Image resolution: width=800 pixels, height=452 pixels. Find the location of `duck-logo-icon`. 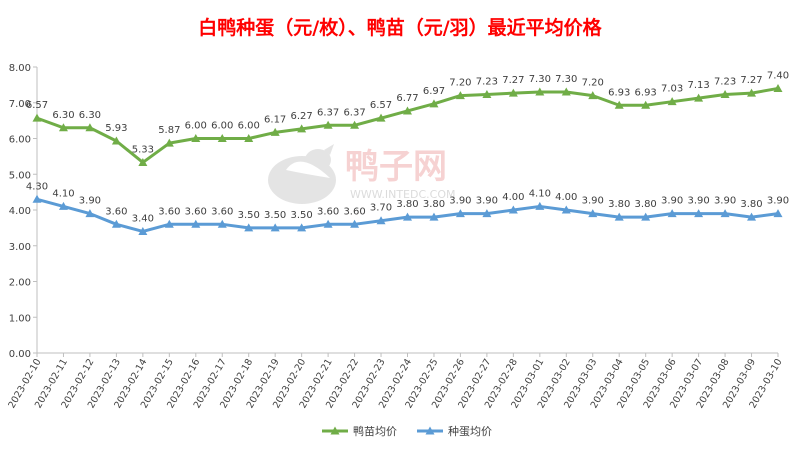

duck-logo-icon is located at coordinates (302, 174).